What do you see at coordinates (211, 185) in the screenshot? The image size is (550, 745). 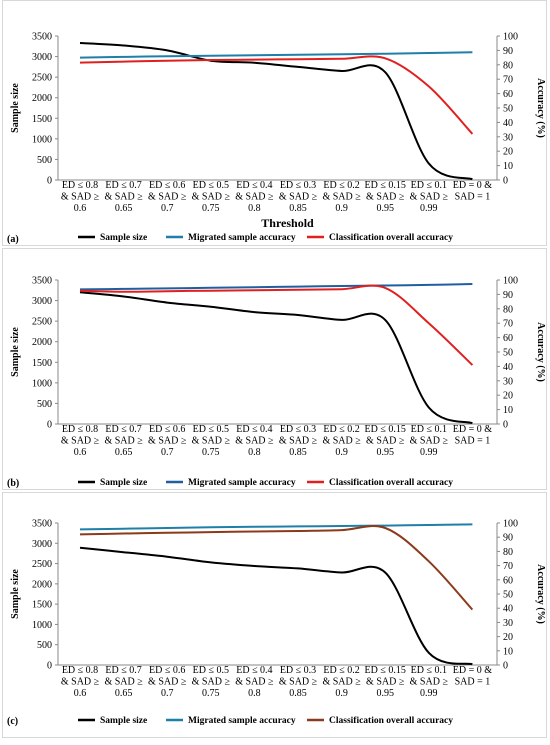 I see `x-tick-label: ED ≤ 0.5` at bounding box center [211, 185].